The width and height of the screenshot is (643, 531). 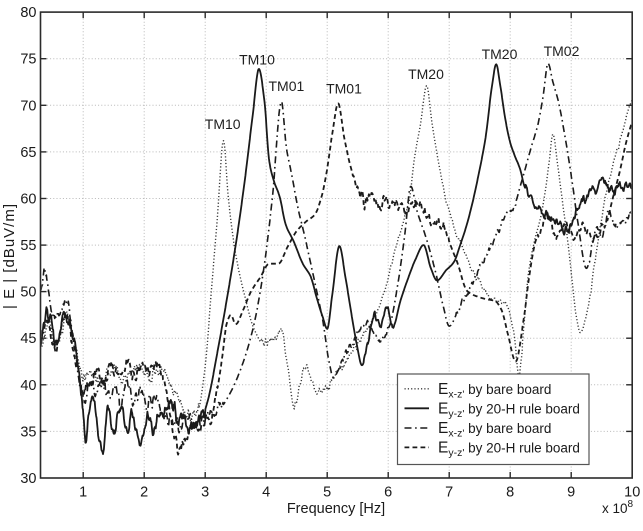 I want to click on svg-text: 75, so click(x=28, y=60).